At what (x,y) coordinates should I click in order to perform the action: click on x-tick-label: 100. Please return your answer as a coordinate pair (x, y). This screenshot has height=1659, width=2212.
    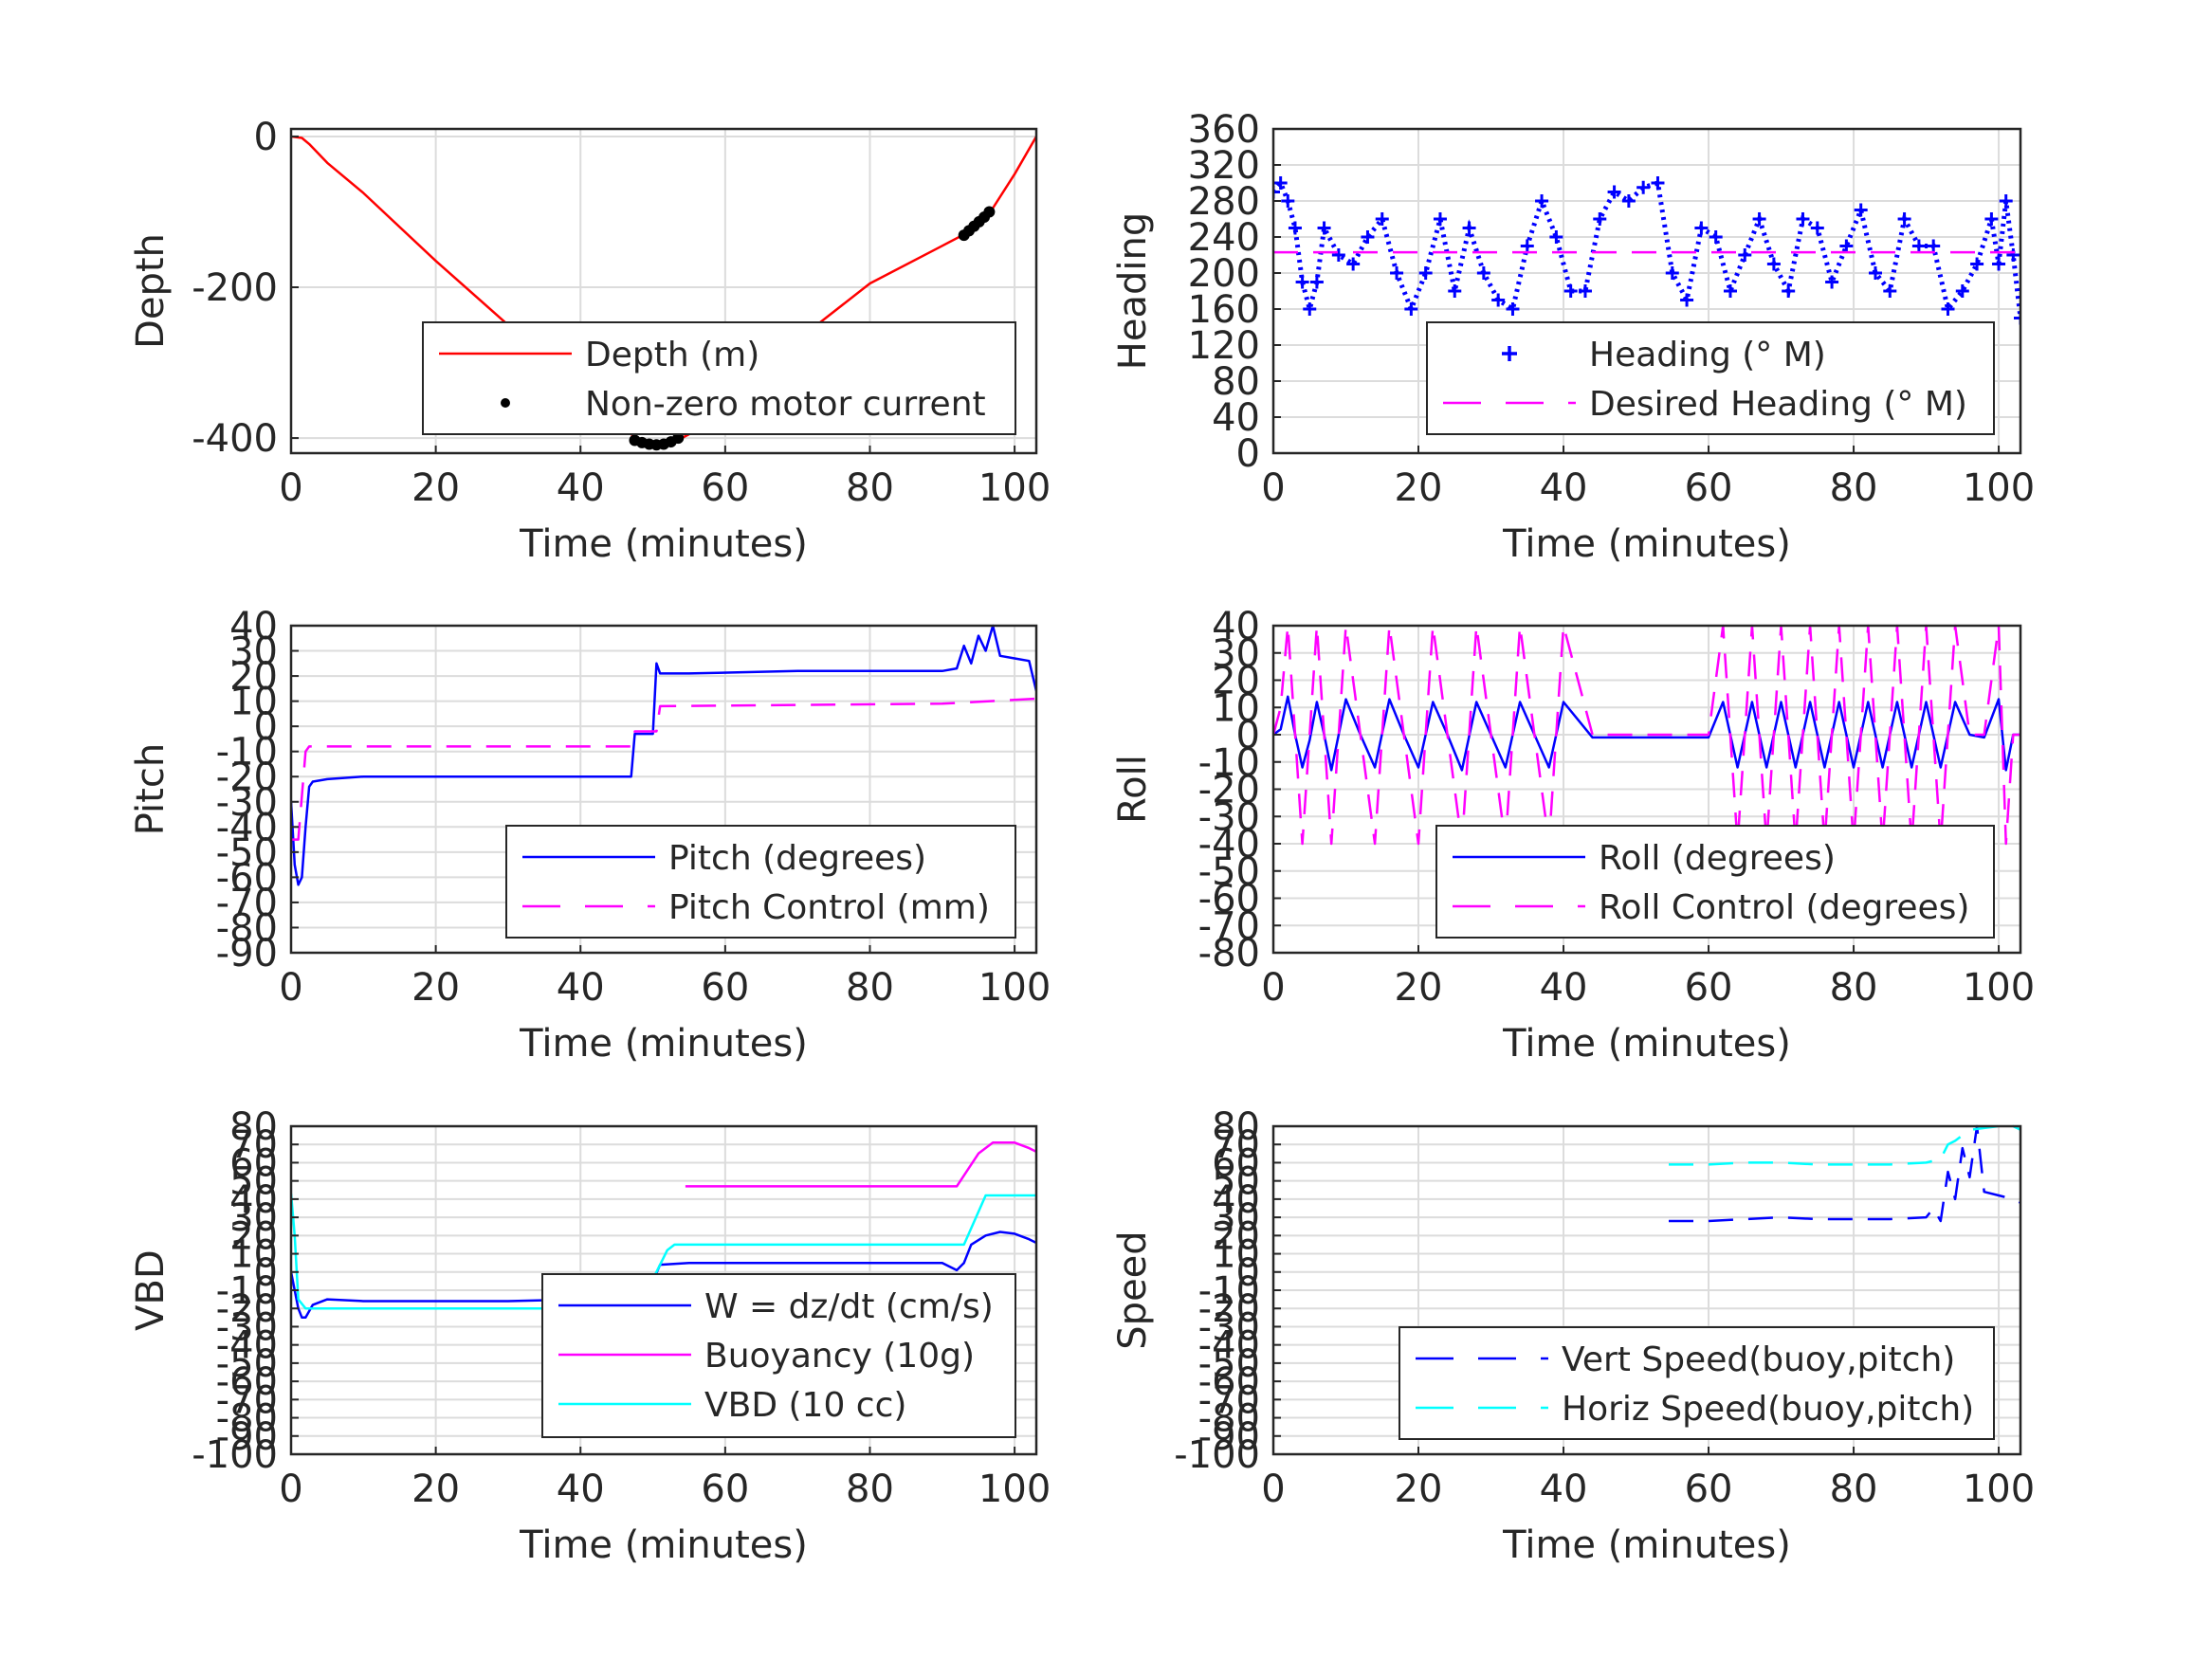
    Looking at the image, I should click on (1014, 988).